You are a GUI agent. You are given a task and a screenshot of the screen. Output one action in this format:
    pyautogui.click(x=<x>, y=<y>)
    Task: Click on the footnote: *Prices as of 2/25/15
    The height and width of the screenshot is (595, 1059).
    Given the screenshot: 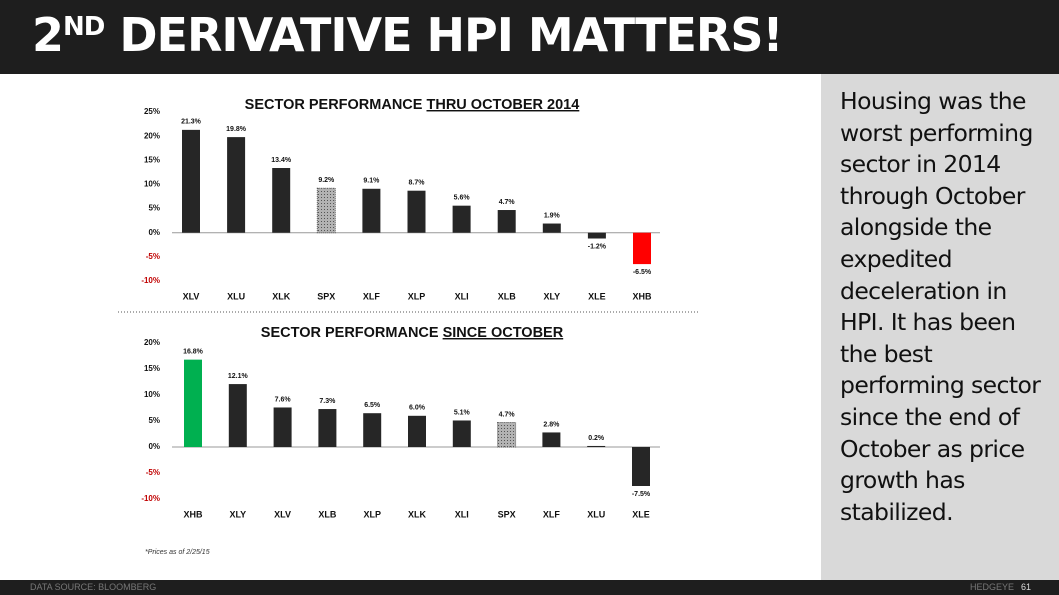 What is the action you would take?
    pyautogui.click(x=177, y=552)
    